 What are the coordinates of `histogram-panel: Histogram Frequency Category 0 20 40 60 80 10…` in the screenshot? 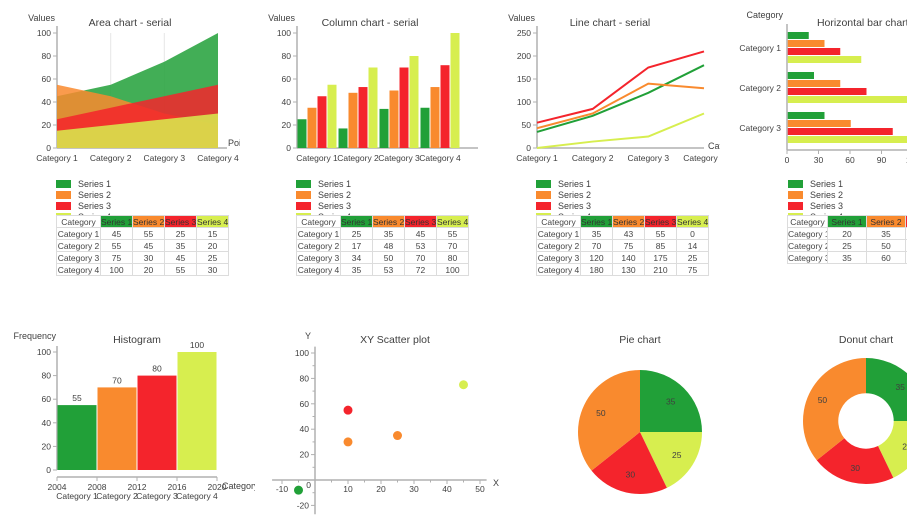 It's located at (127, 417).